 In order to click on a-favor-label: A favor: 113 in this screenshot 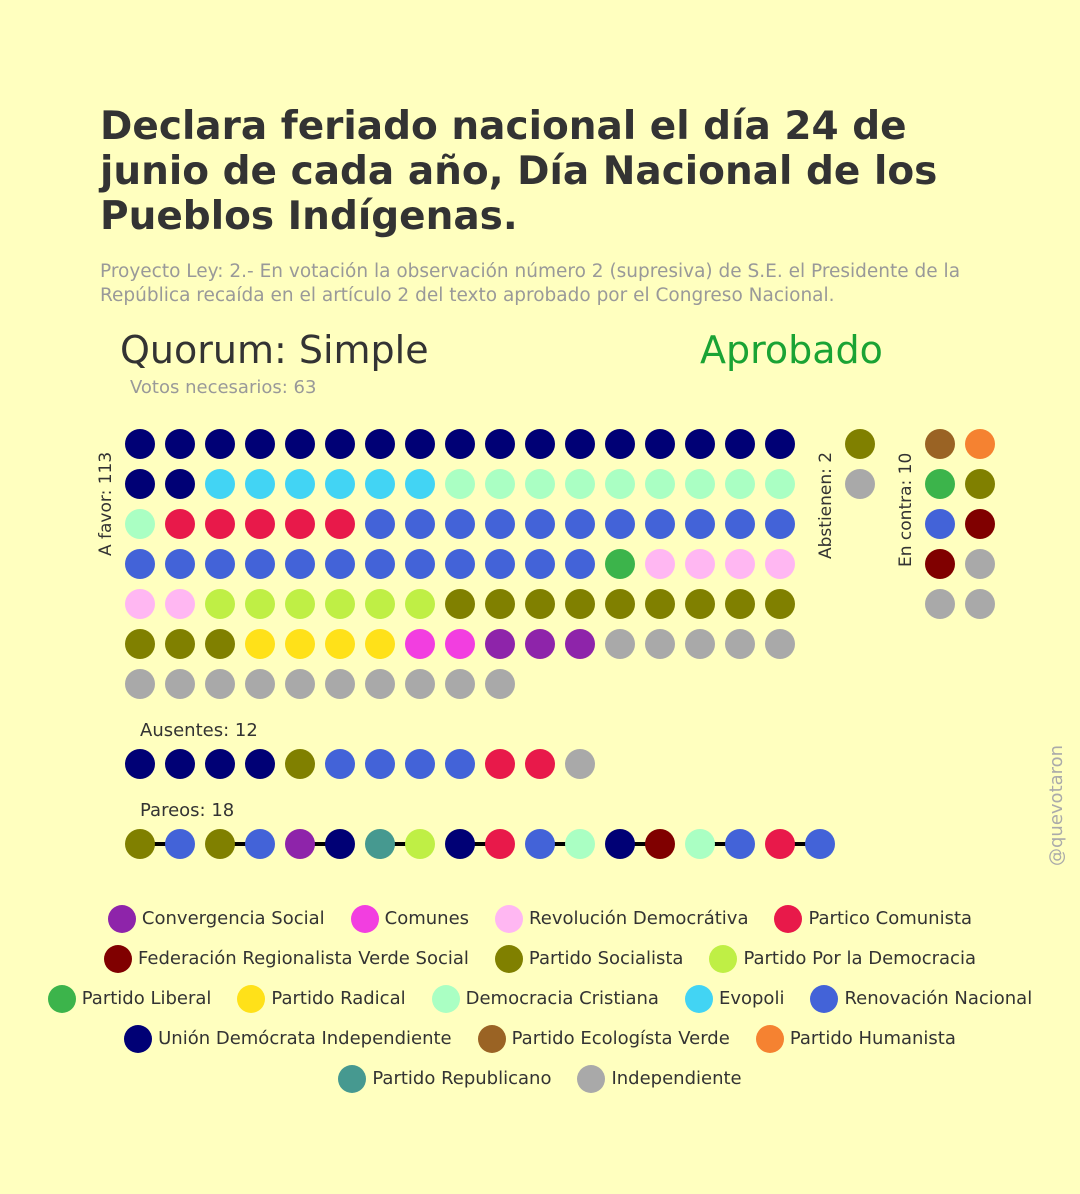, I will do `click(106, 503)`.